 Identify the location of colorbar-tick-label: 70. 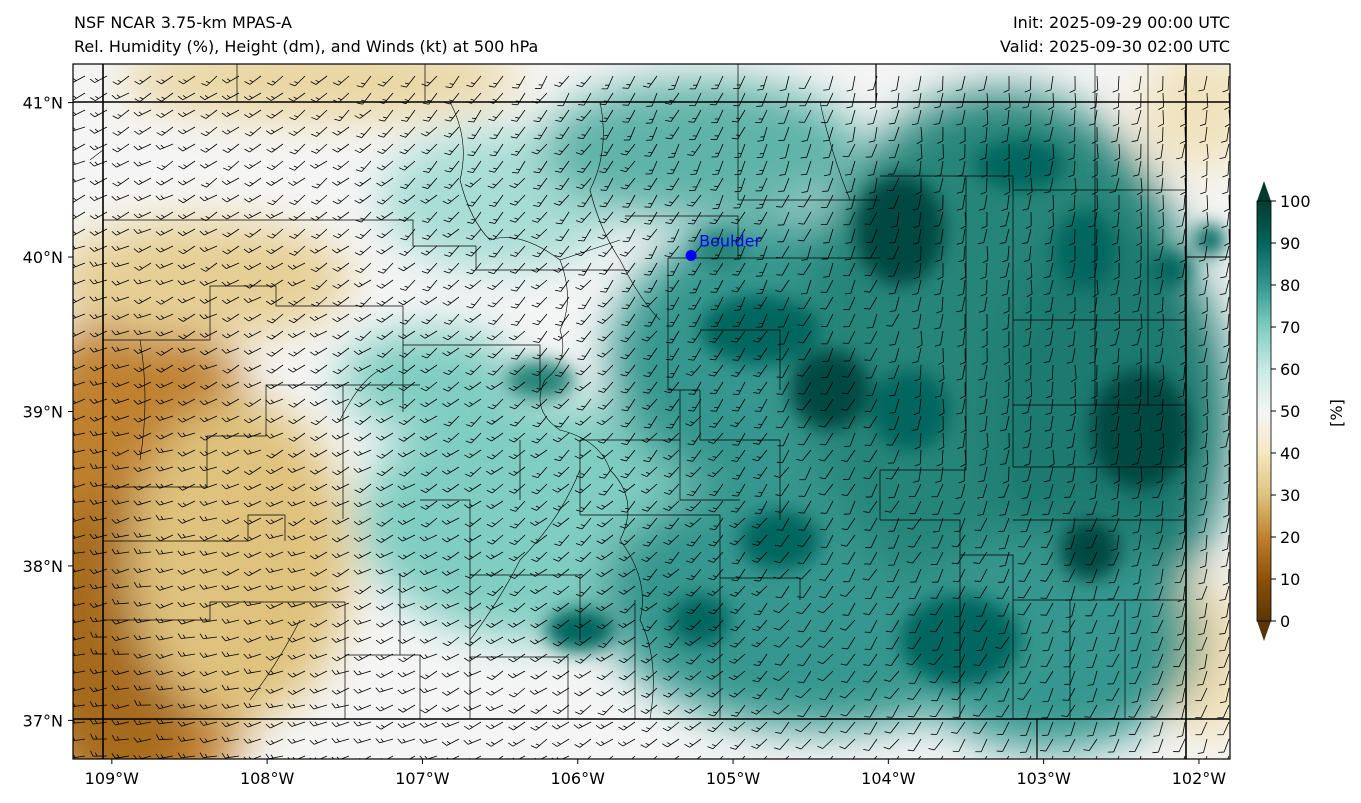
(1290, 327).